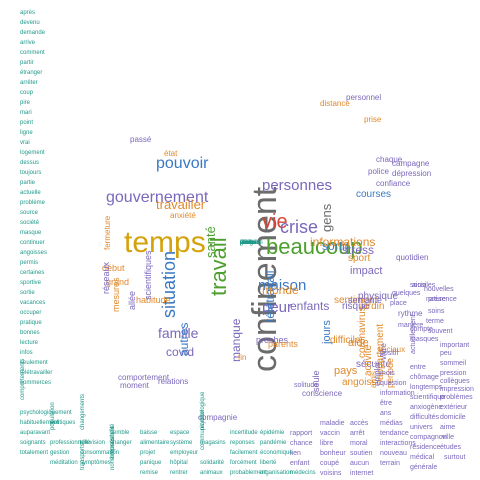  What do you see at coordinates (25, 143) in the screenshot?
I see `word-cloud-term: vrai` at bounding box center [25, 143].